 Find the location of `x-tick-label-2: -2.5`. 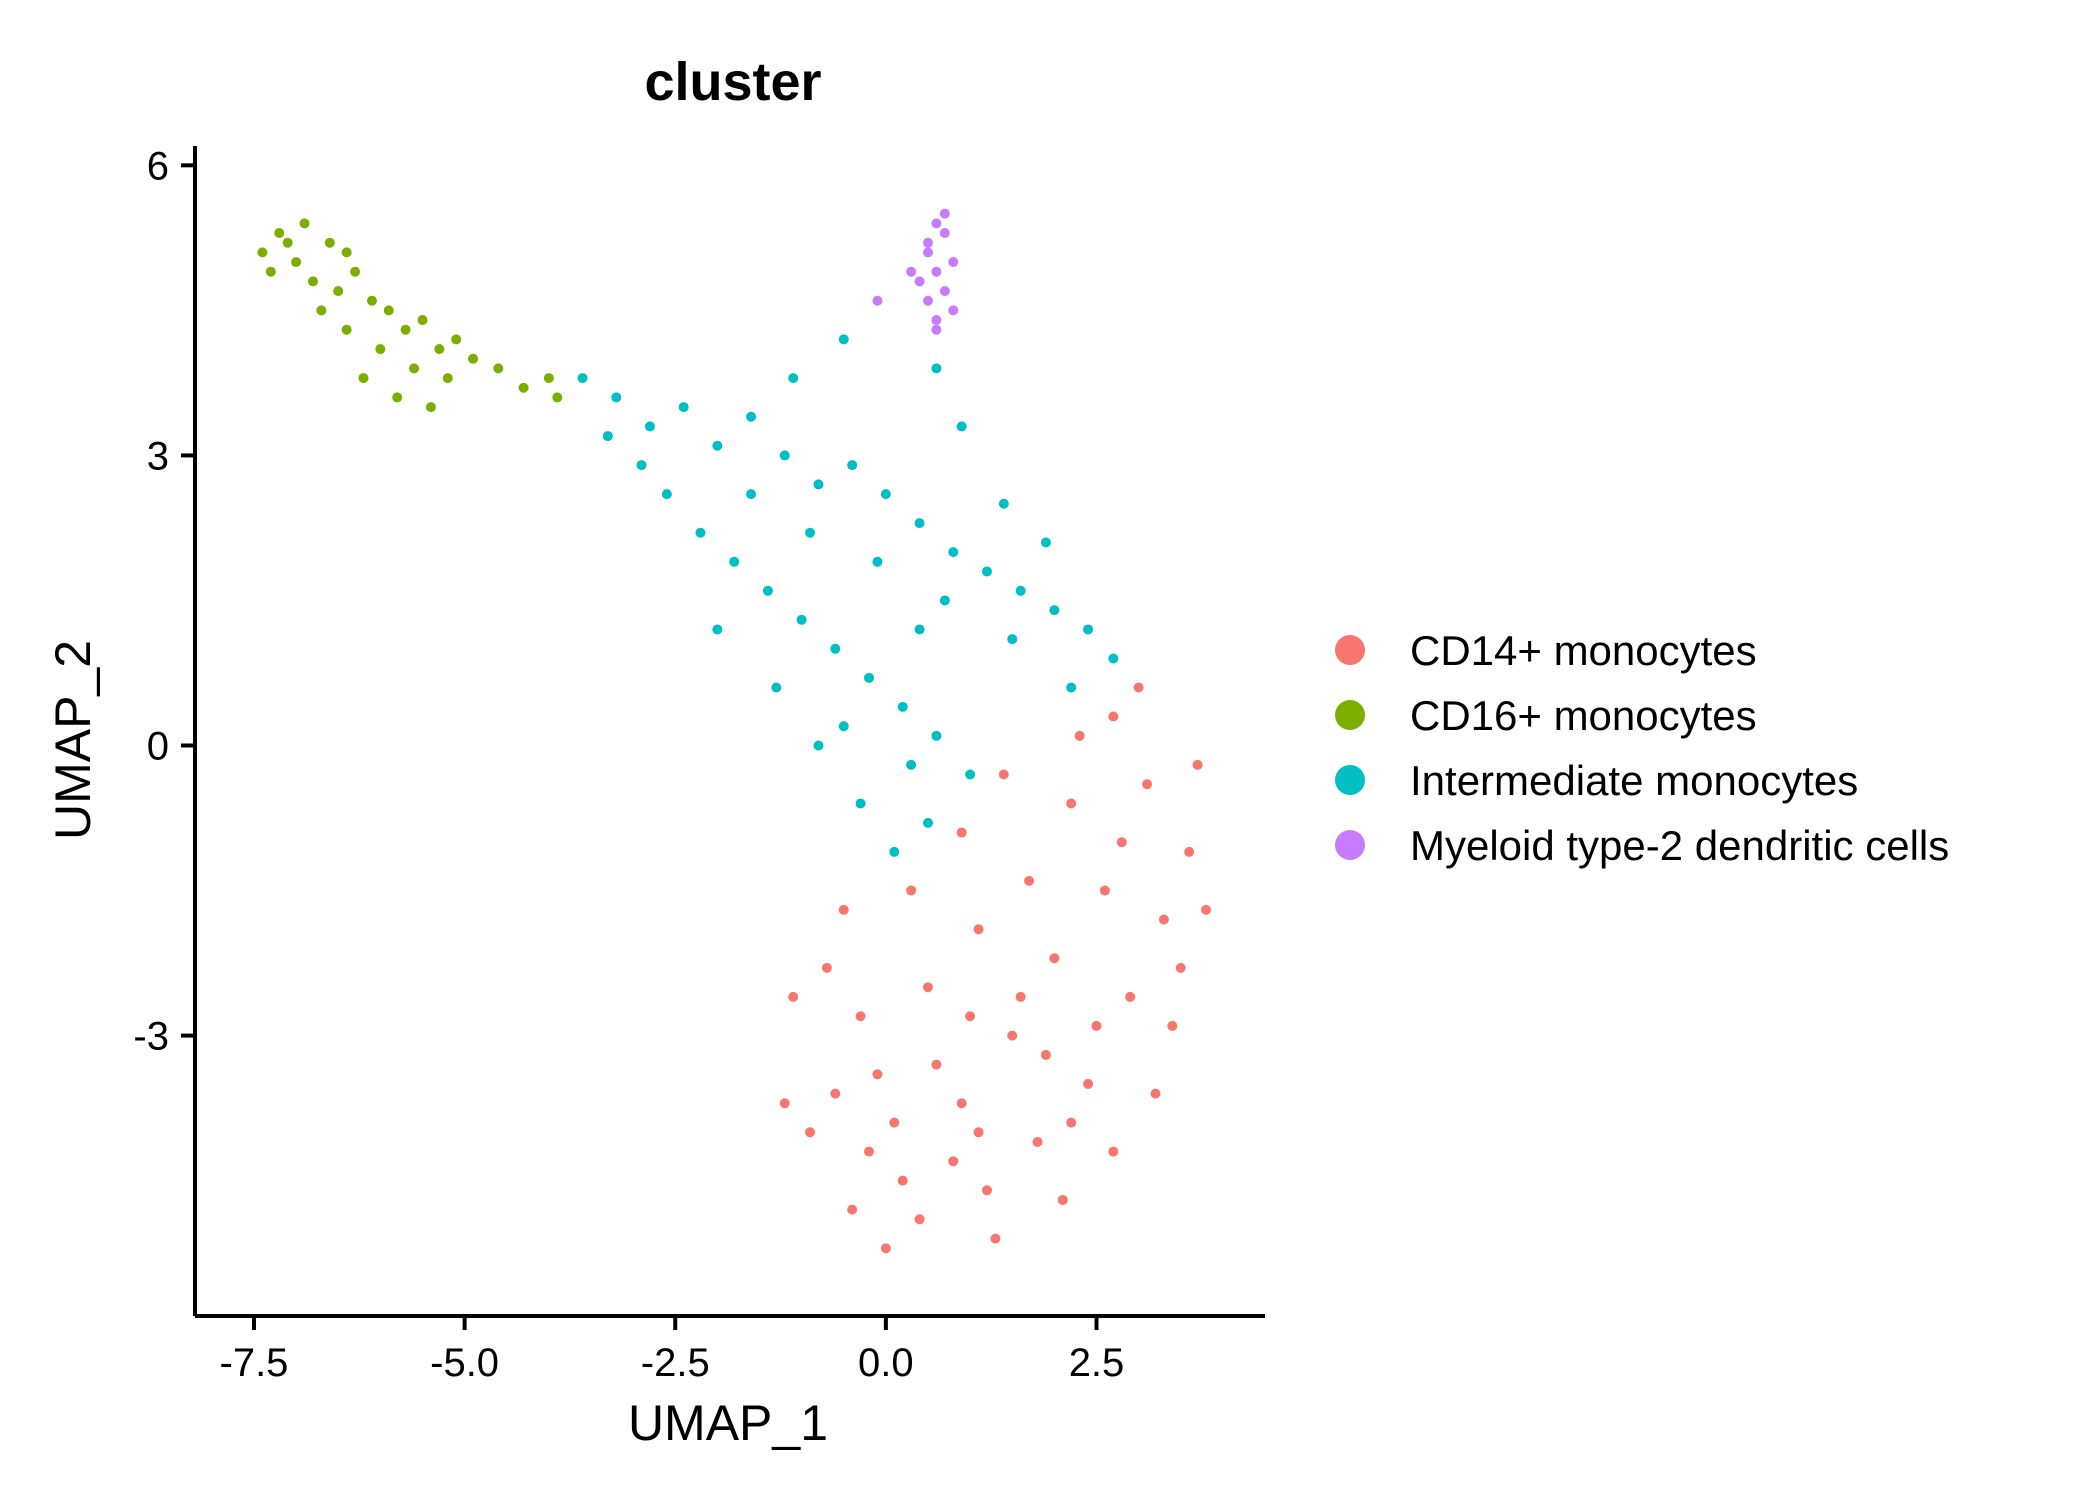

x-tick-label-2: -2.5 is located at coordinates (675, 1363).